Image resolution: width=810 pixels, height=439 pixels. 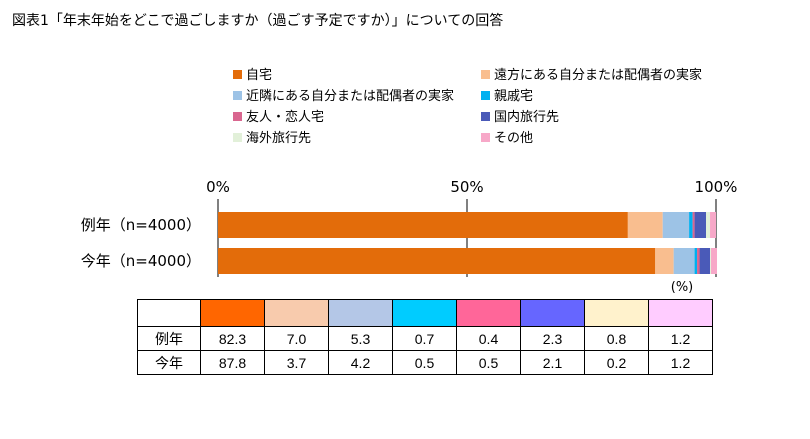 What do you see at coordinates (232, 362) in the screenshot?
I see `table-cell: 87.8` at bounding box center [232, 362].